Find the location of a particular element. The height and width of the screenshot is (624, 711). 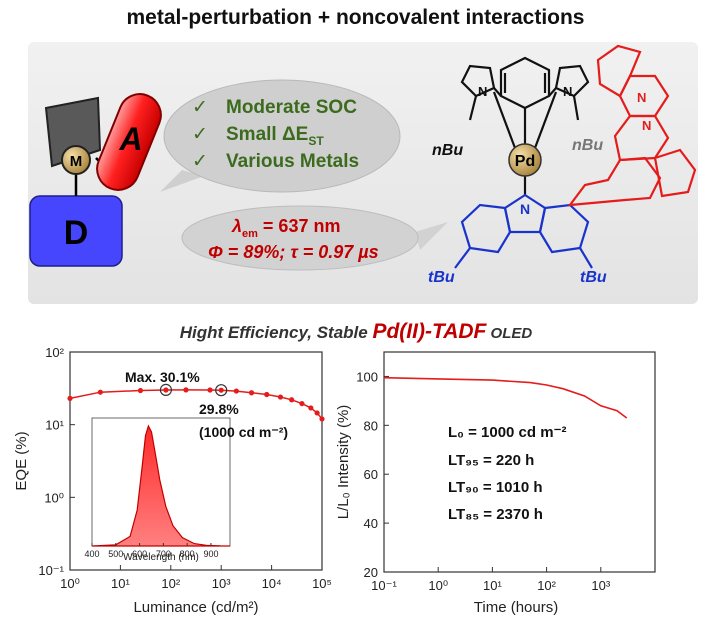

n-label-phenazine-1: N is located at coordinates (641, 97).